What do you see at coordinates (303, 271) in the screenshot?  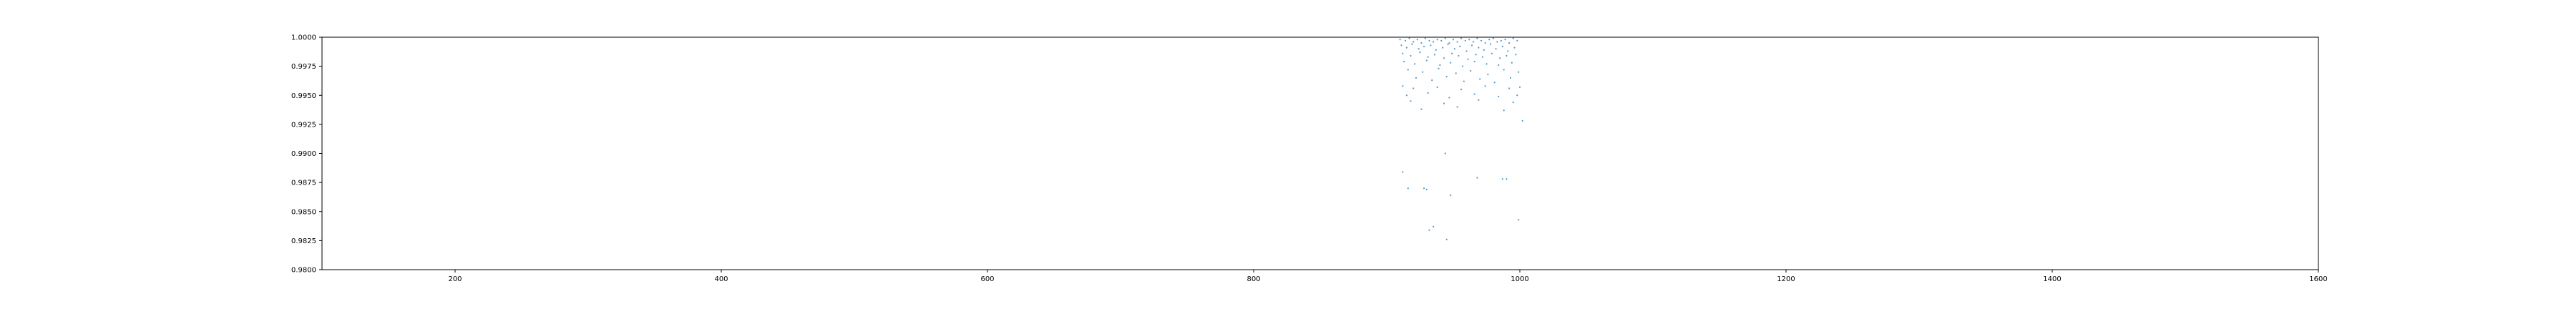 I see `y-tick-label: 0.9800` at bounding box center [303, 271].